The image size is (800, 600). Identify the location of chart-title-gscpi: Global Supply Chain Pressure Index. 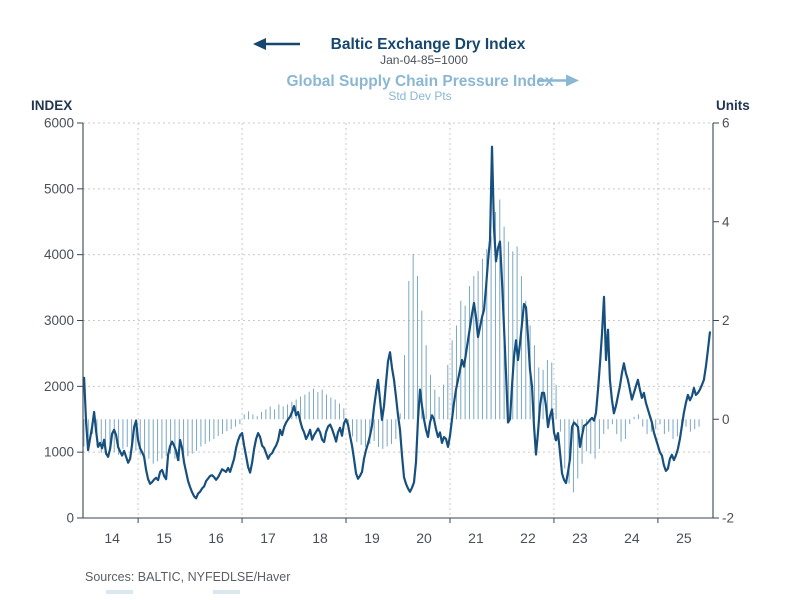
(419, 81).